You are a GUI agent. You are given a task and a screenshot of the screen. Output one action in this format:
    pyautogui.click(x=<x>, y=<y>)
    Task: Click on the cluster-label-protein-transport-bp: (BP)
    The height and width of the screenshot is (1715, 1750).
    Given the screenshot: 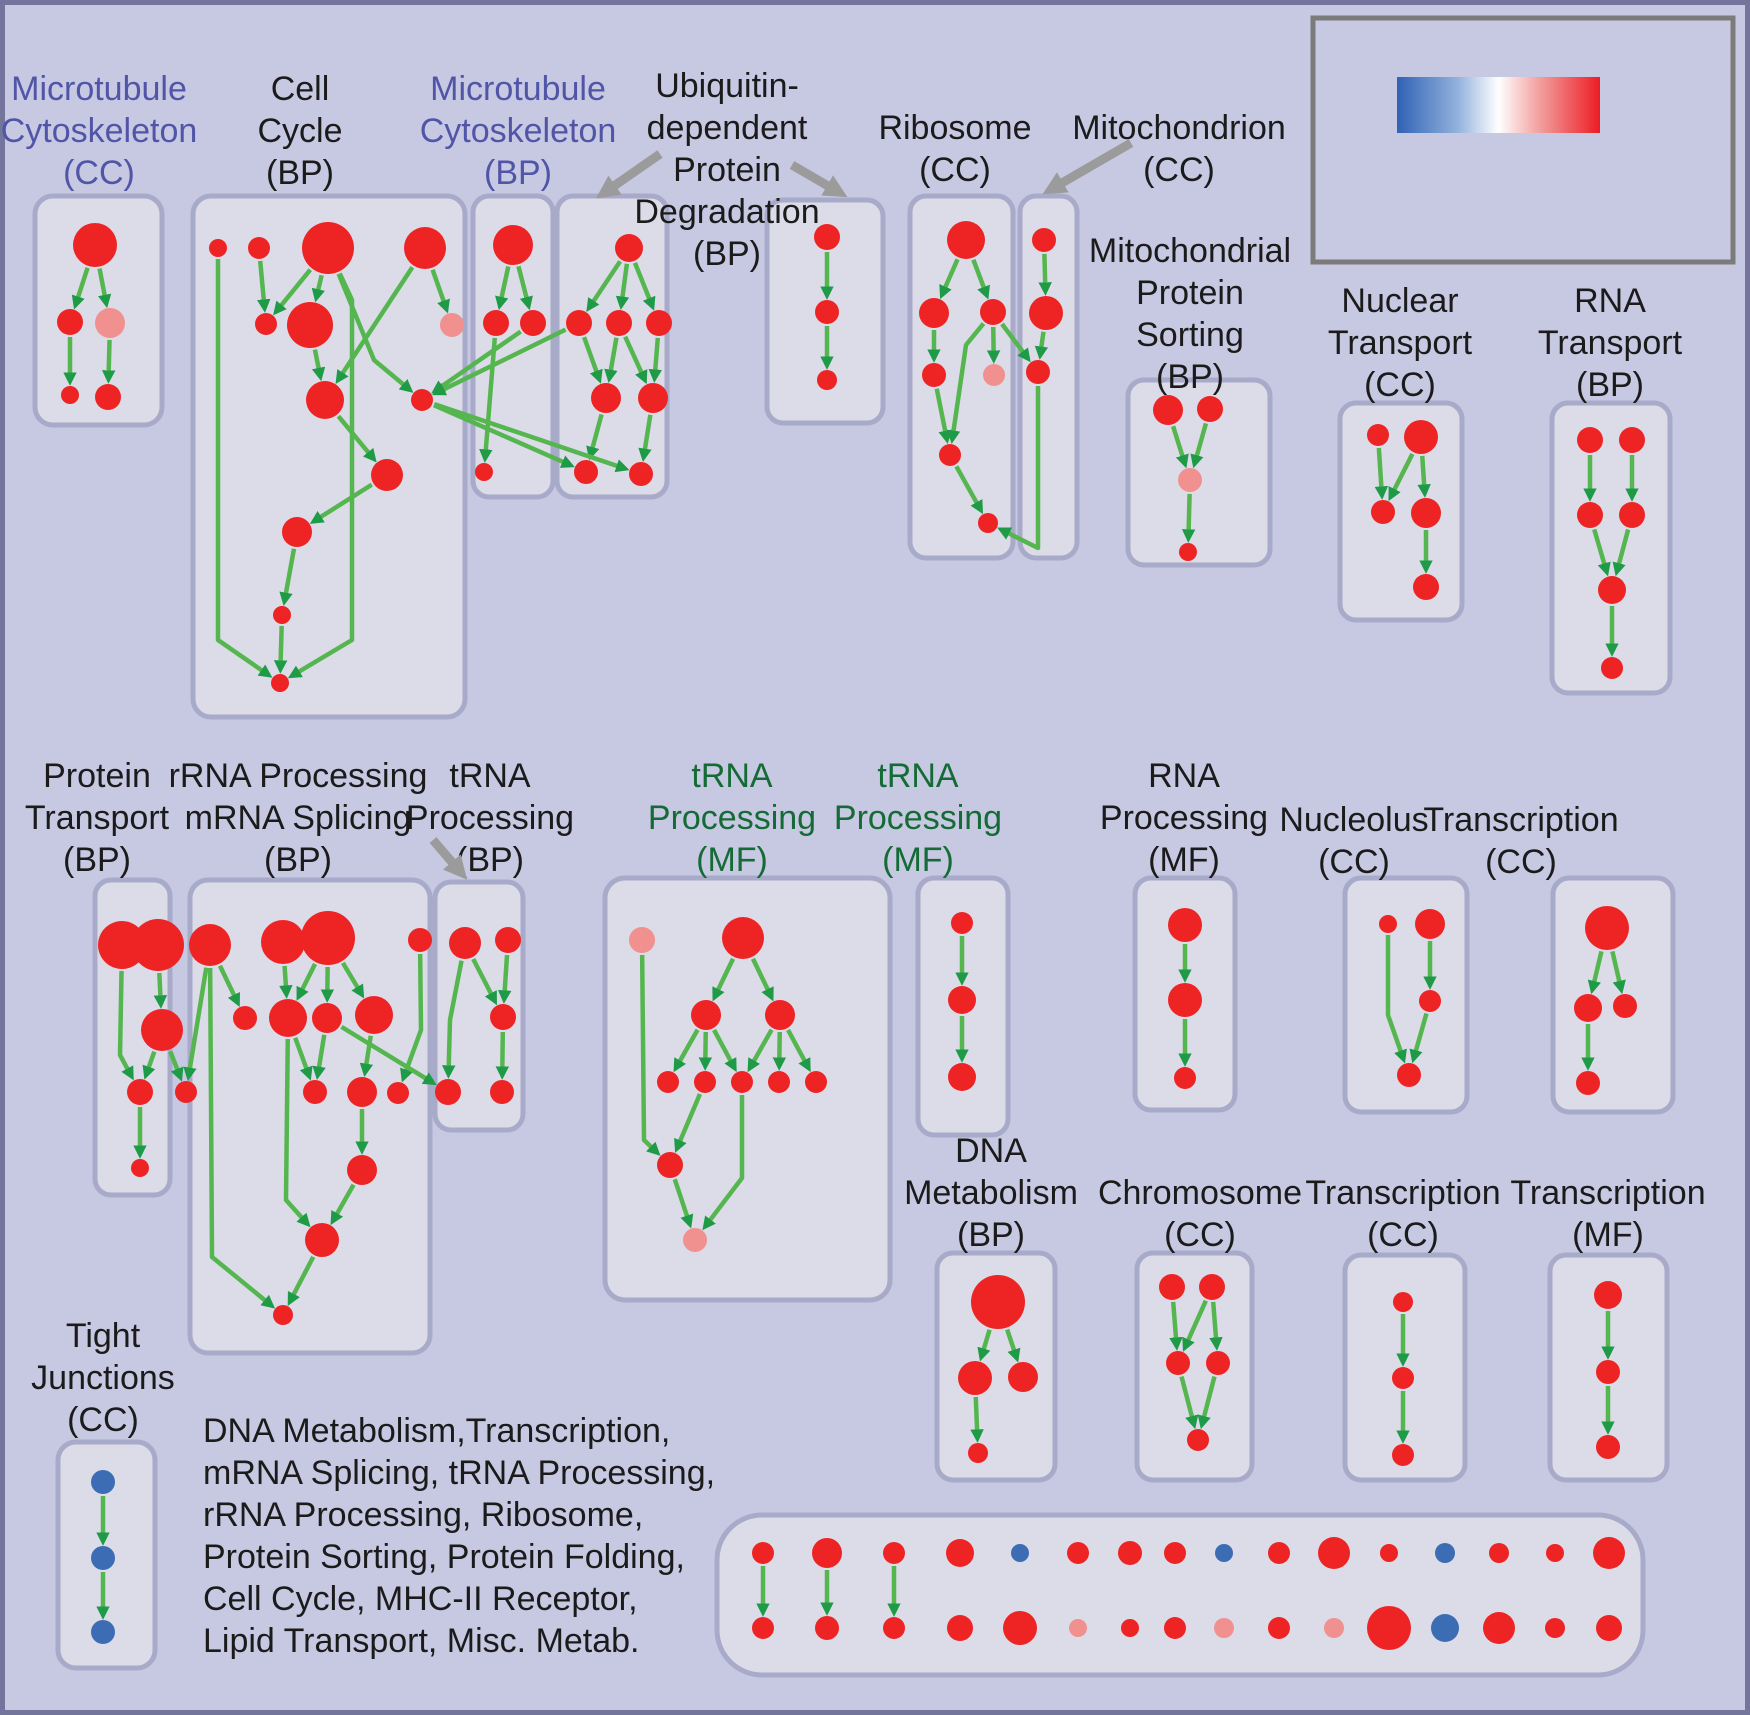 What is the action you would take?
    pyautogui.click(x=97, y=860)
    